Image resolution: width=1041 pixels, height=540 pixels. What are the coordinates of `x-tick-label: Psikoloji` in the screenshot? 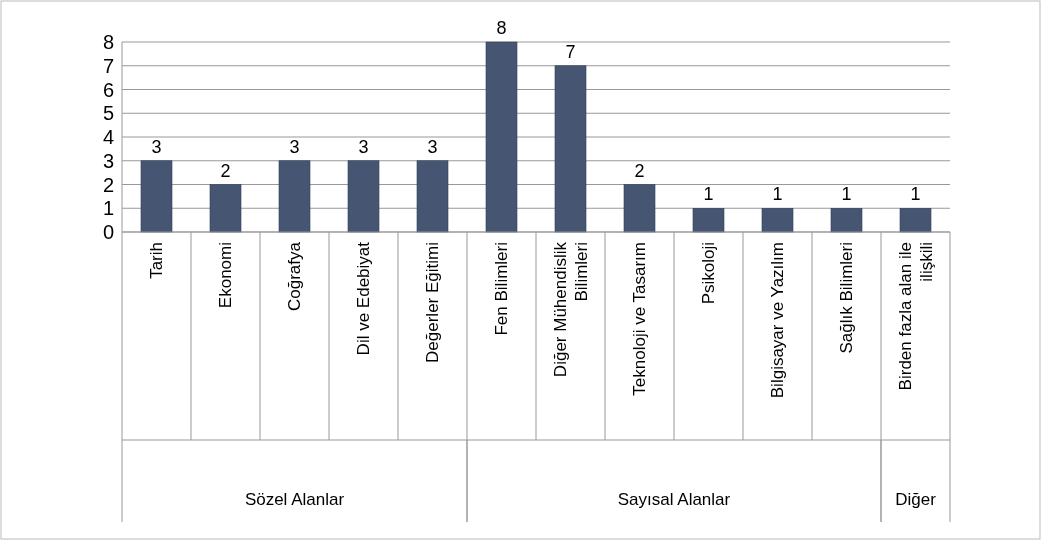 It's located at (709, 273).